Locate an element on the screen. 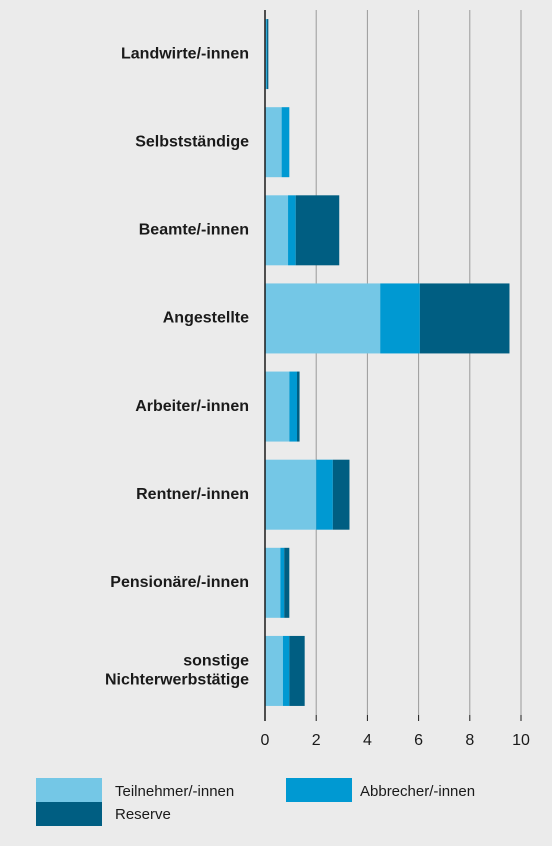 Image resolution: width=552 pixels, height=846 pixels. category-label: Angestellte is located at coordinates (206, 318).